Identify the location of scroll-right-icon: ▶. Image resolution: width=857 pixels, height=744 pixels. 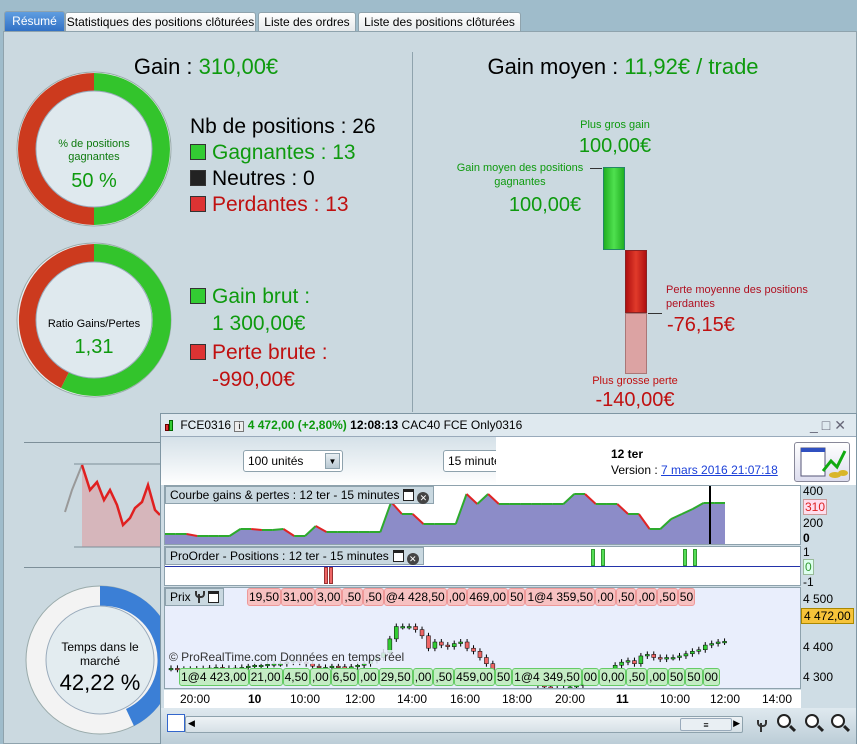
(736, 723).